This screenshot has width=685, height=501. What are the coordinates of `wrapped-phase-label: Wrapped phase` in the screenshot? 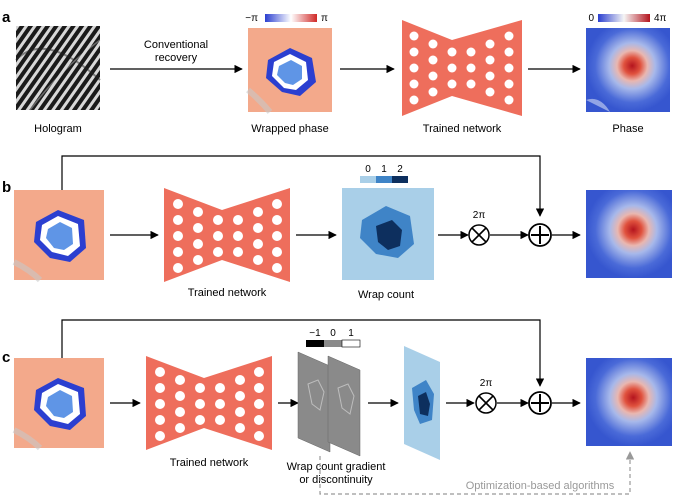 It's located at (289, 129).